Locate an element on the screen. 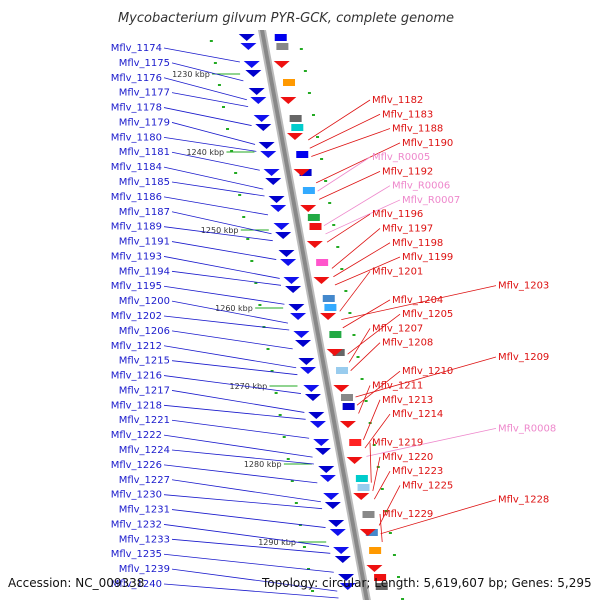 The width and height of the screenshot is (600, 600). gene-label-right: Mflv_1205 is located at coordinates (427, 314).